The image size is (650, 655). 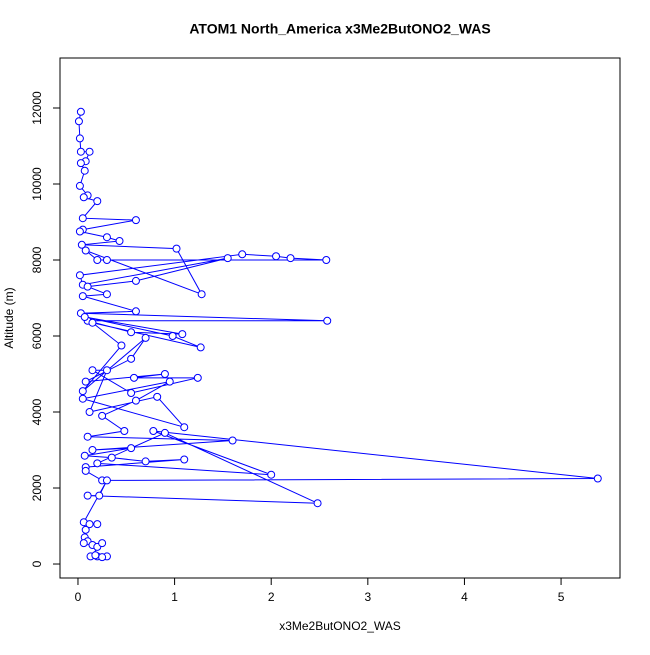 What do you see at coordinates (37, 563) in the screenshot?
I see `y-tick-label: 0` at bounding box center [37, 563].